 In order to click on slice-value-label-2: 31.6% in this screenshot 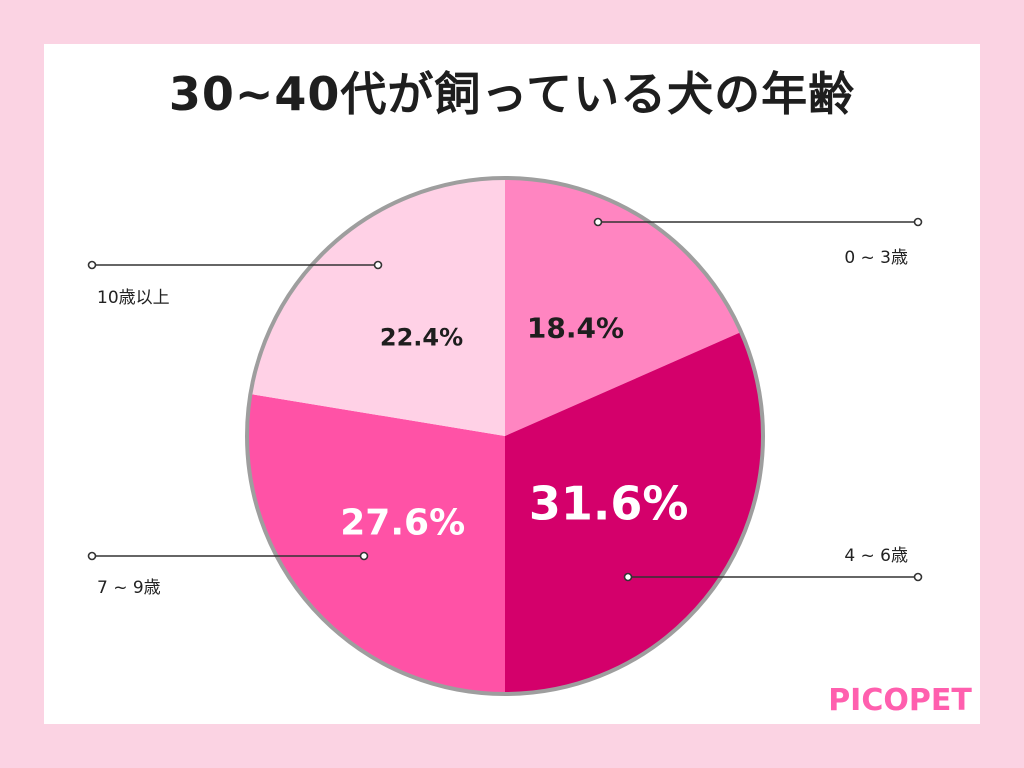, I will do `click(609, 504)`.